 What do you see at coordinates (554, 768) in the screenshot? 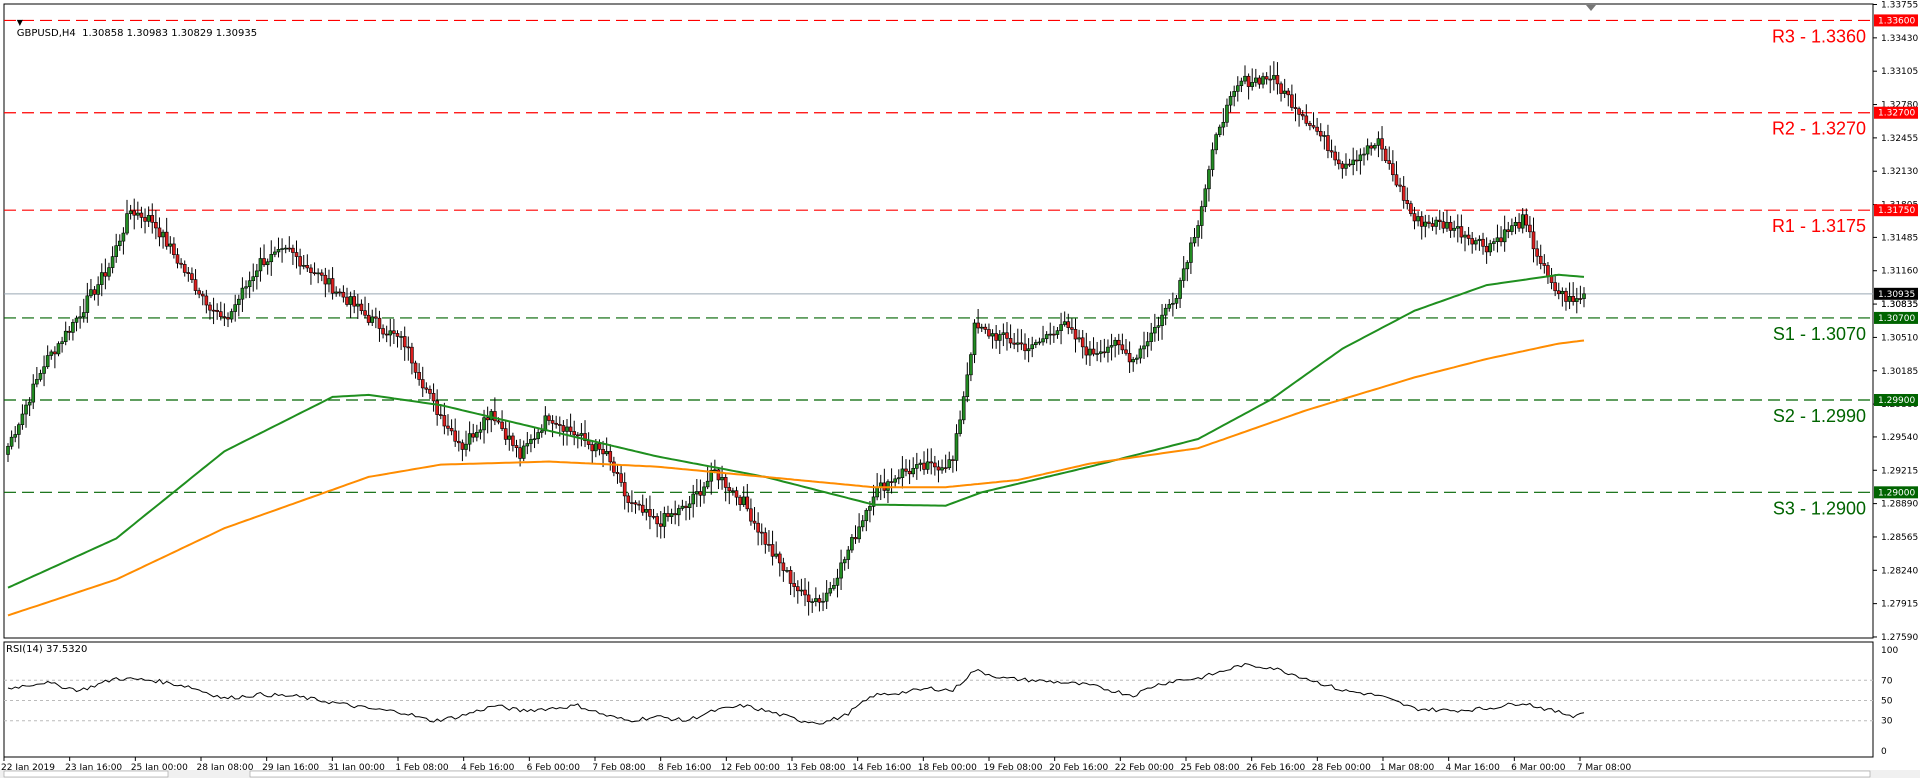
I see `x-tick-label: 6 Feb 00:00` at bounding box center [554, 768].